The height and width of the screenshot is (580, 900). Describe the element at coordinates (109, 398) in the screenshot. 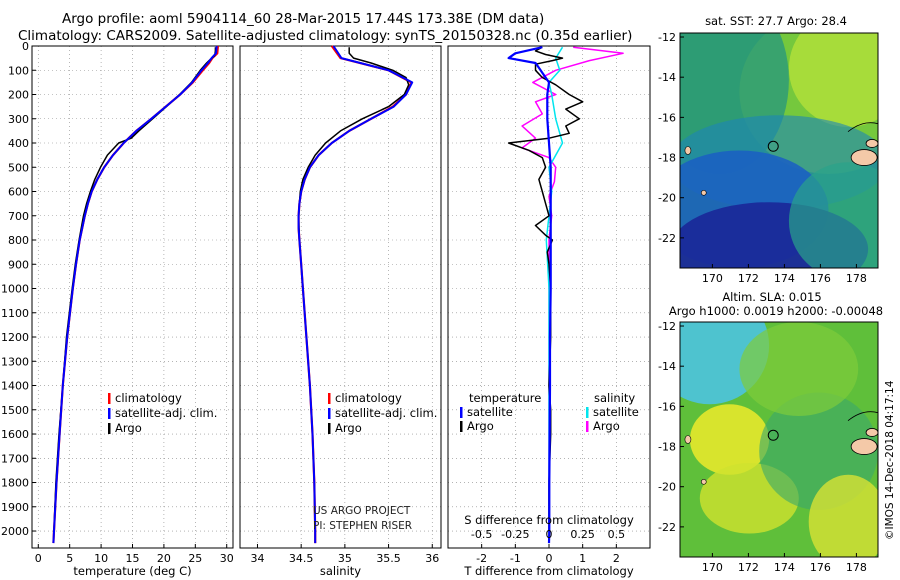

I see `temperature-legend-climatology-swatch` at that location.